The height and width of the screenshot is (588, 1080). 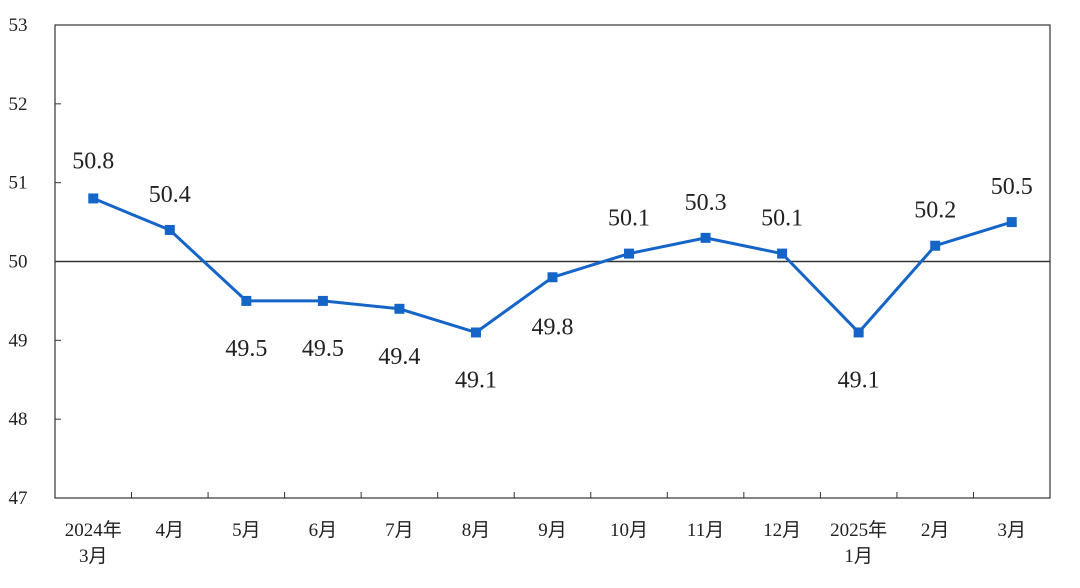 What do you see at coordinates (18, 498) in the screenshot?
I see `y-tick-label: 47` at bounding box center [18, 498].